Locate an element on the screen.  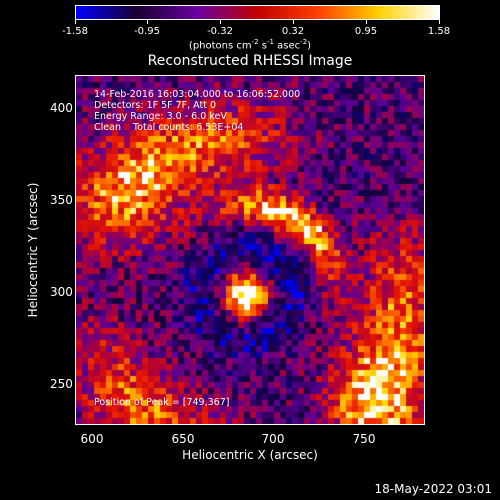
y-tick: 300 is located at coordinates (61, 292).